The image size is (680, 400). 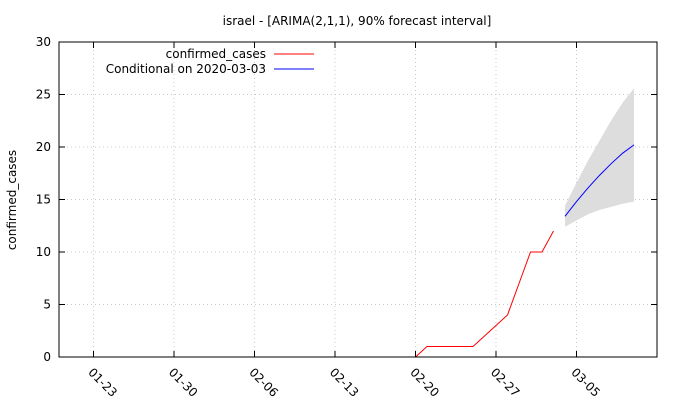 What do you see at coordinates (599, 180) in the screenshot?
I see `forecast-line` at bounding box center [599, 180].